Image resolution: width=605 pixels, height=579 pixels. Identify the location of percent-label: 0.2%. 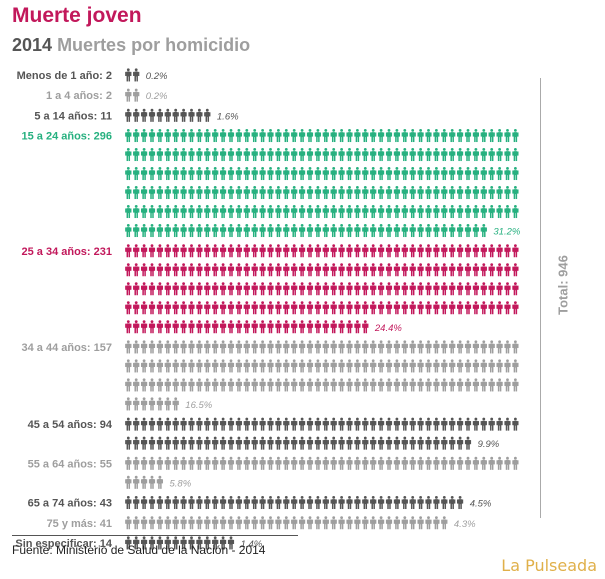
(157, 96).